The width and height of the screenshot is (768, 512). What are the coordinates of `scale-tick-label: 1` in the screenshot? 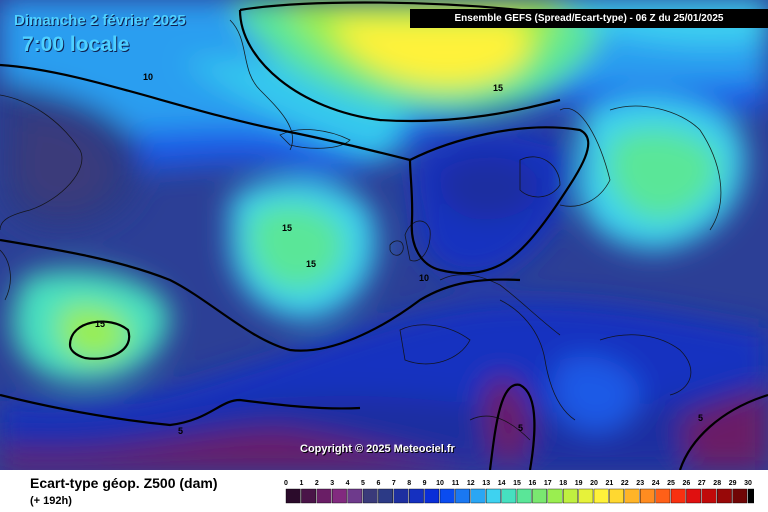 It's located at (301, 483).